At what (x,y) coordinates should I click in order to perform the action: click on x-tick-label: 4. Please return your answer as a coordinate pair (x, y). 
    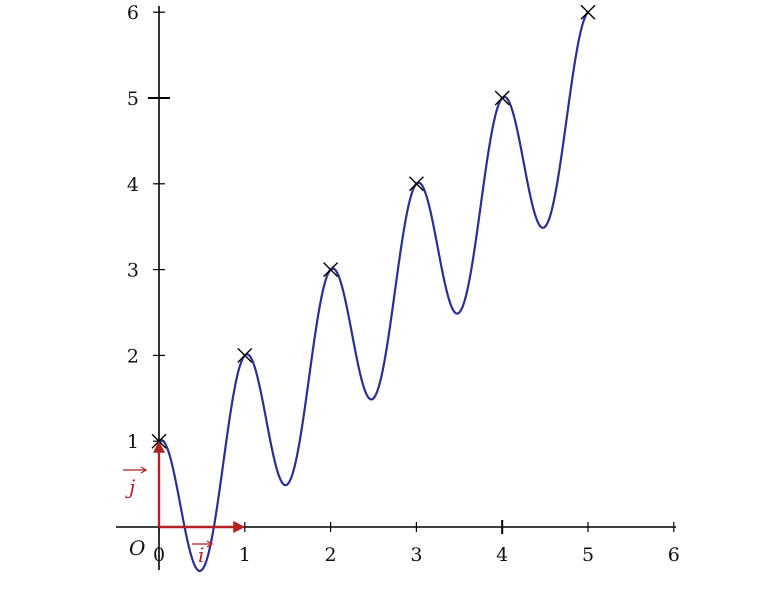
    Looking at the image, I should click on (502, 555).